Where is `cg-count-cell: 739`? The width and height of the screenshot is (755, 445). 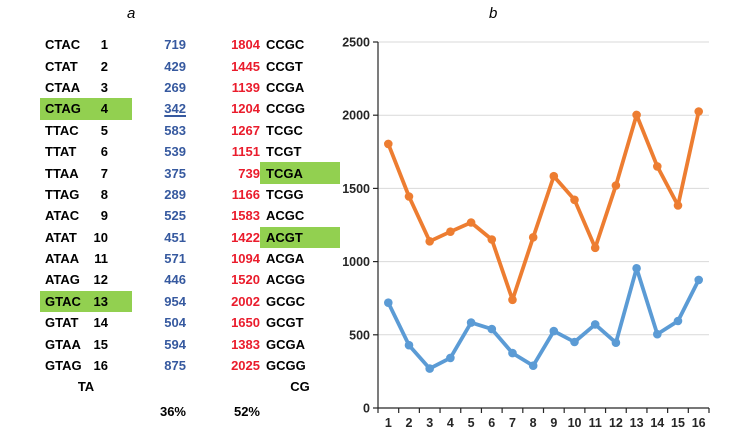 cg-count-cell: 739 is located at coordinates (249, 173).